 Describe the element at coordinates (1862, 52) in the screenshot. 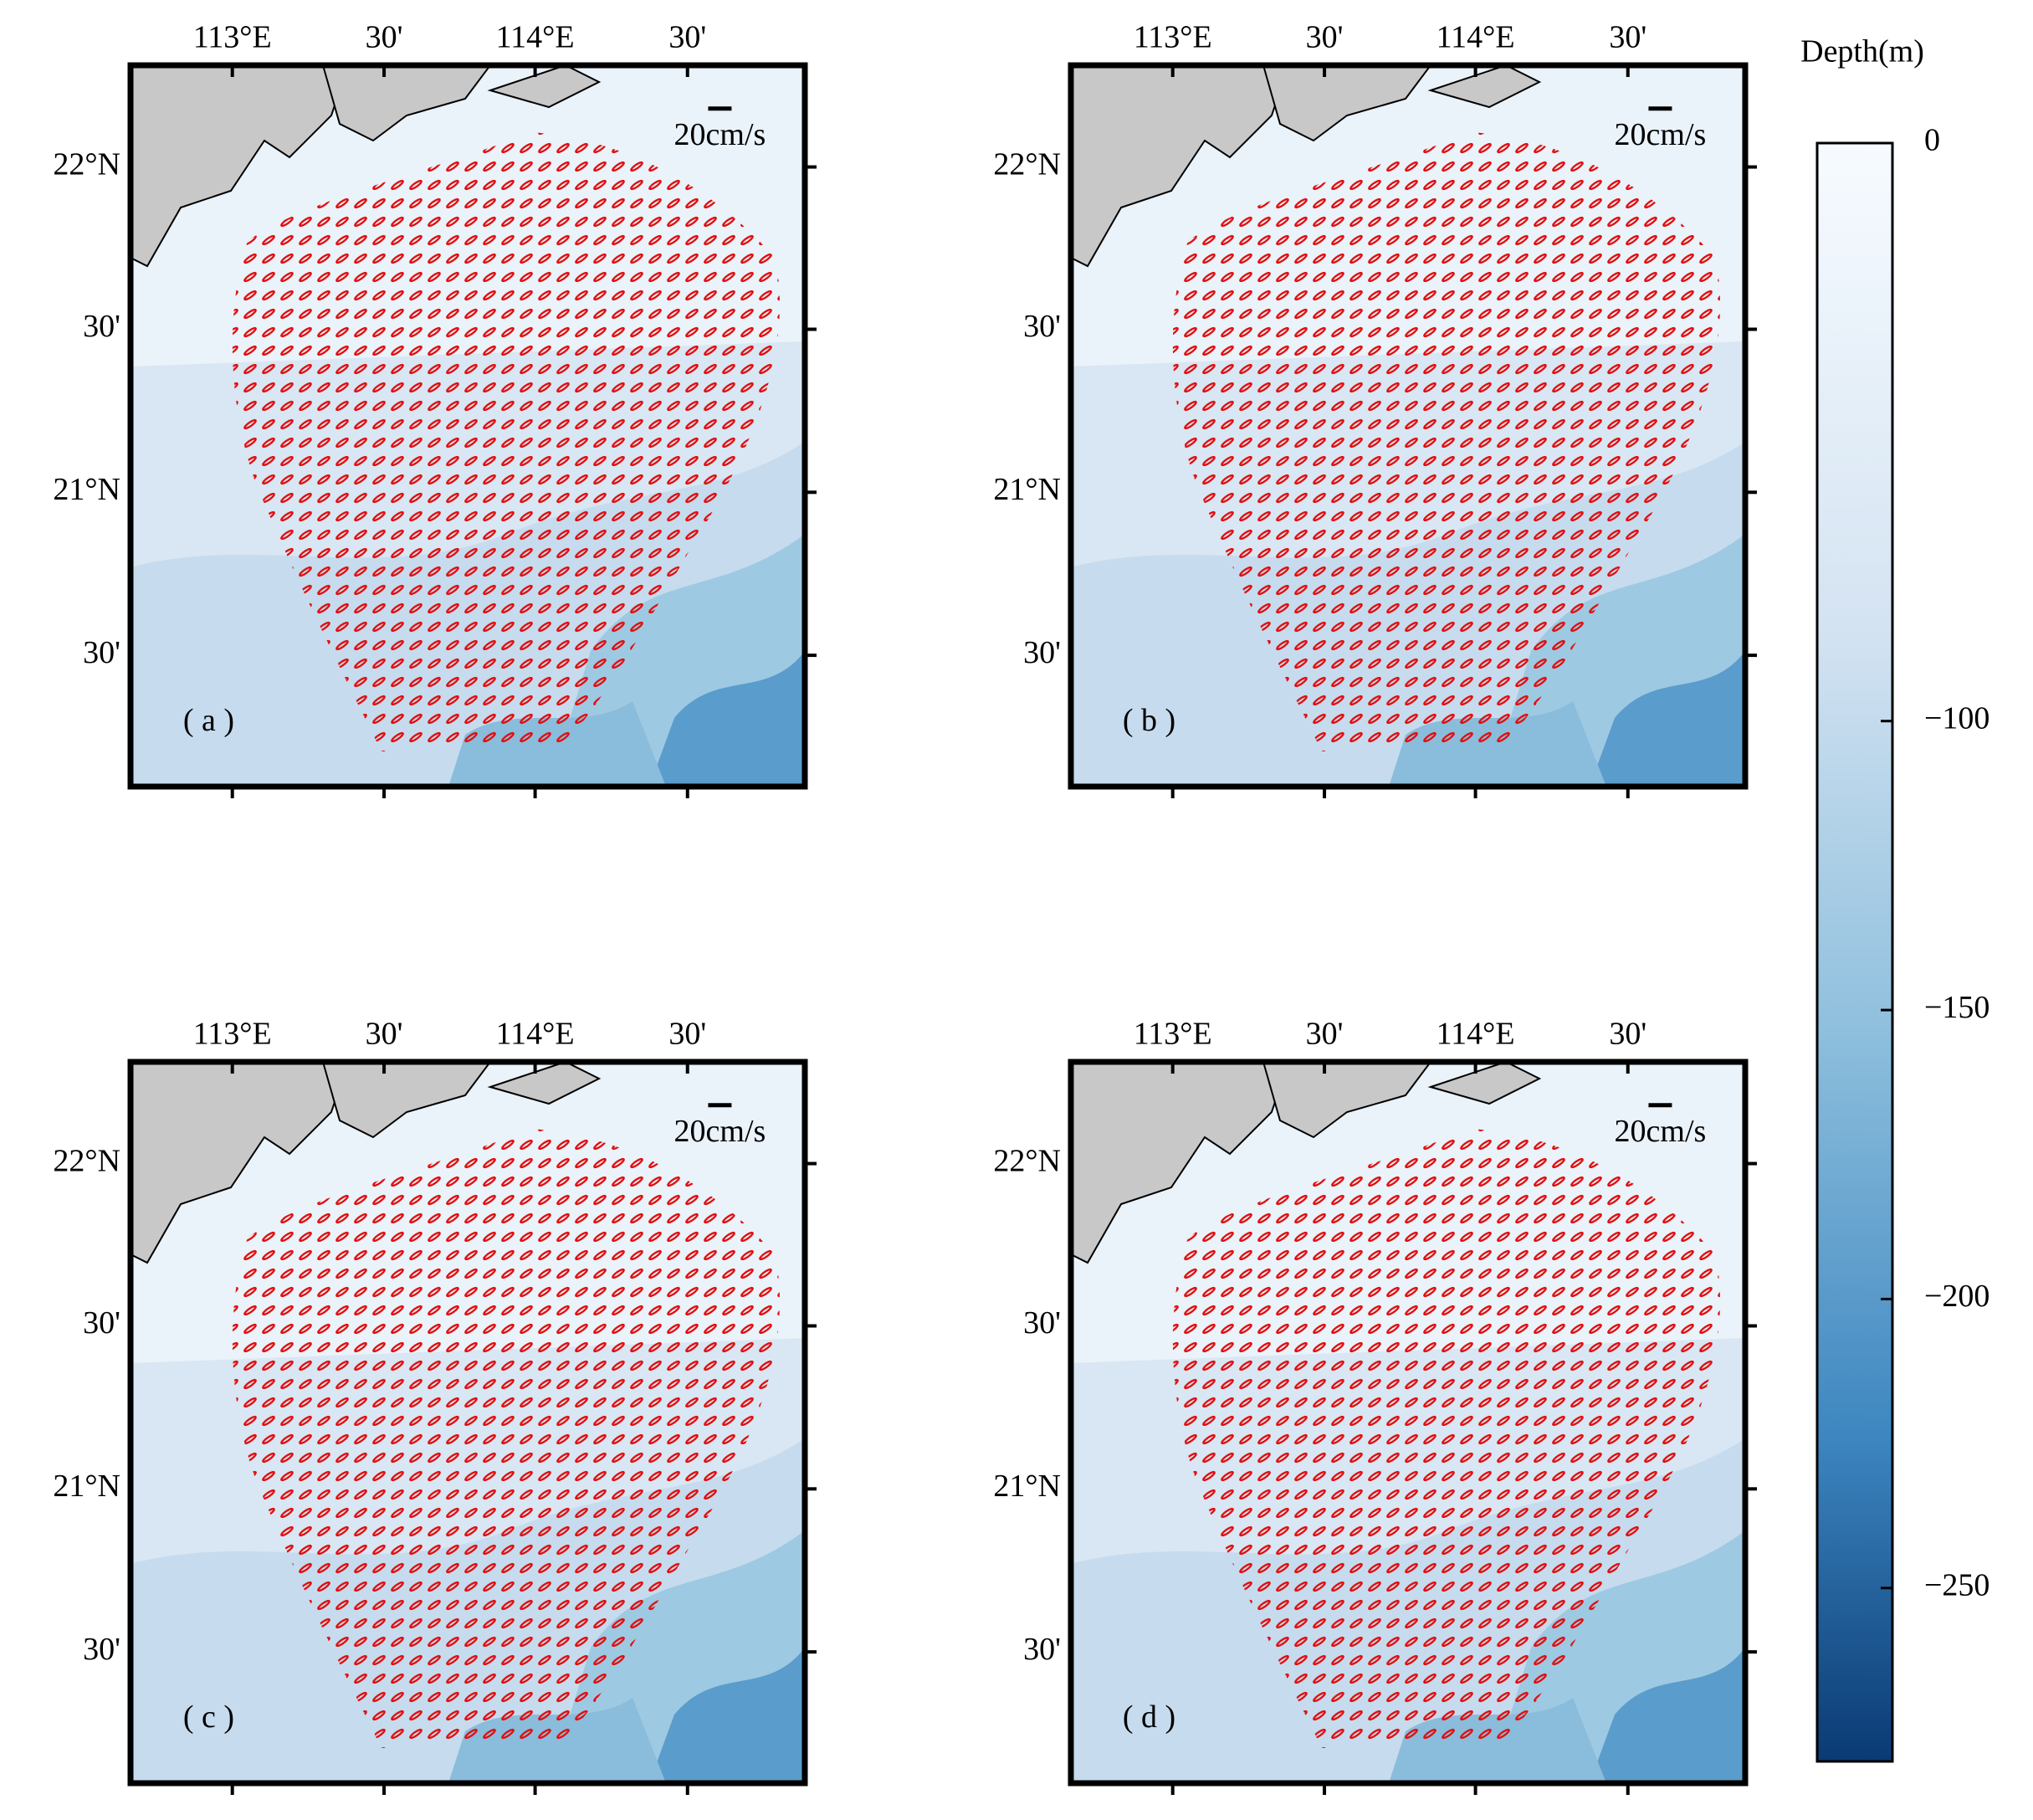

I see `colorbar-title: Depth(m)` at that location.